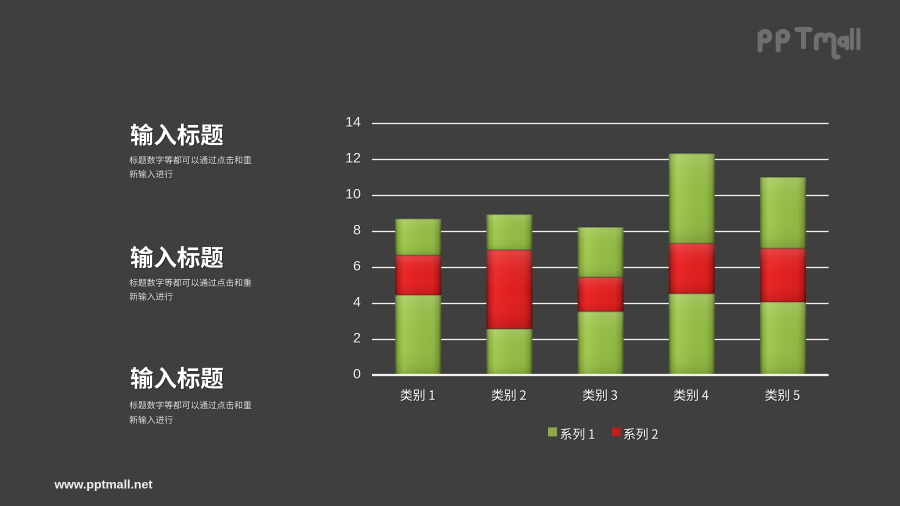  I want to click on svg-text: www.pptmall.net, so click(103, 485).